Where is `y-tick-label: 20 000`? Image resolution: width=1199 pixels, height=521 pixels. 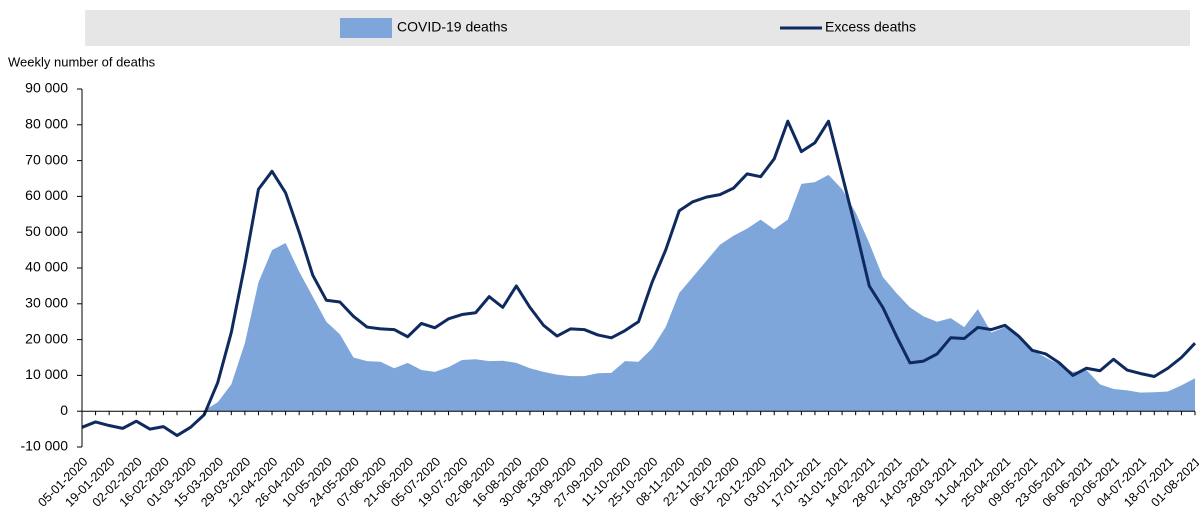
y-tick-label: 20 000 is located at coordinates (46, 338).